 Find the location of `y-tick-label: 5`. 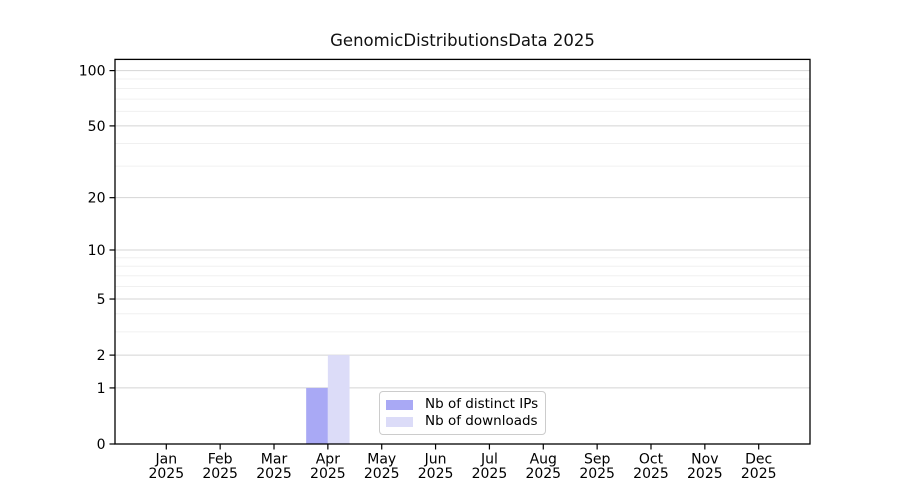

y-tick-label: 5 is located at coordinates (101, 300).